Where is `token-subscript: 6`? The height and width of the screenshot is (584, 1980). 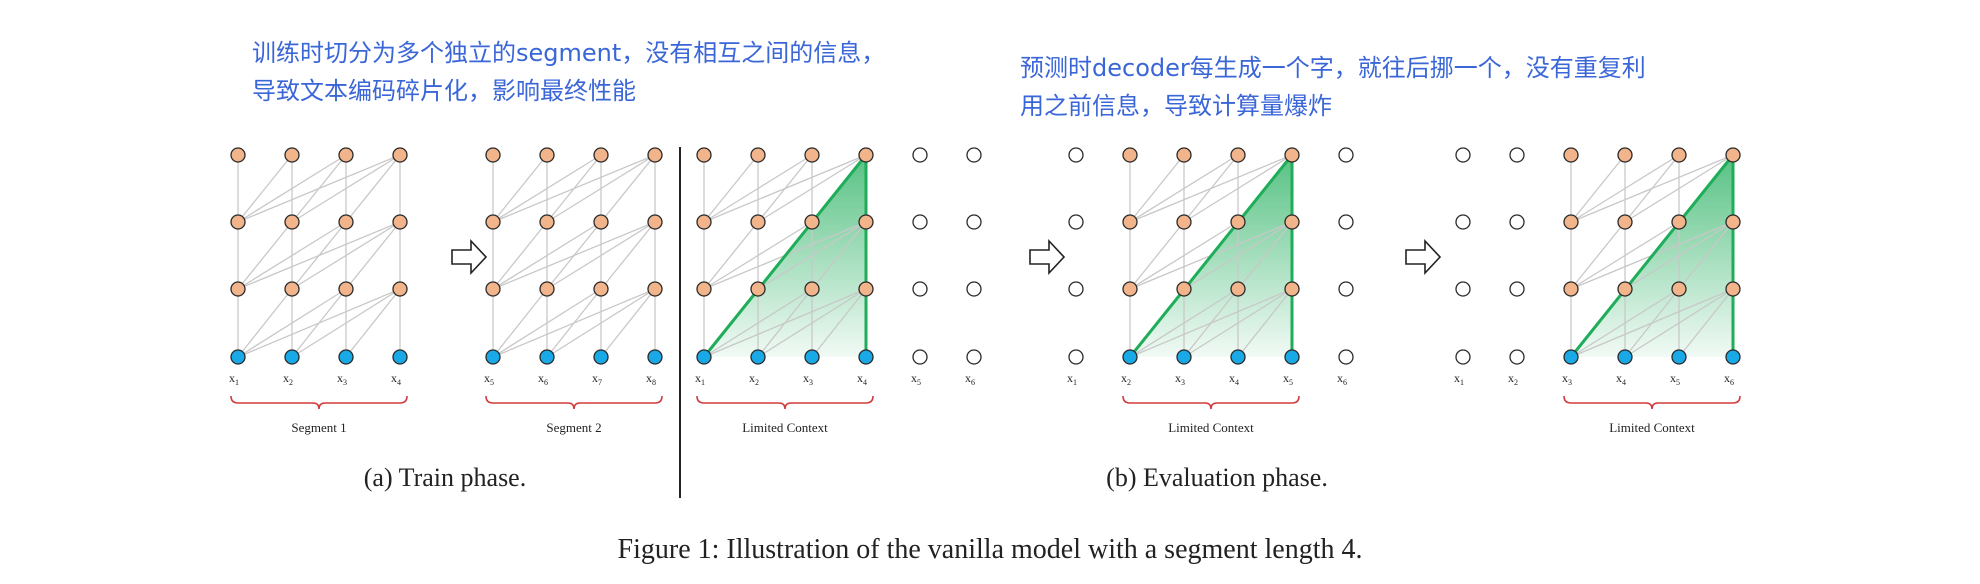
token-subscript: 6 is located at coordinates (1345, 382).